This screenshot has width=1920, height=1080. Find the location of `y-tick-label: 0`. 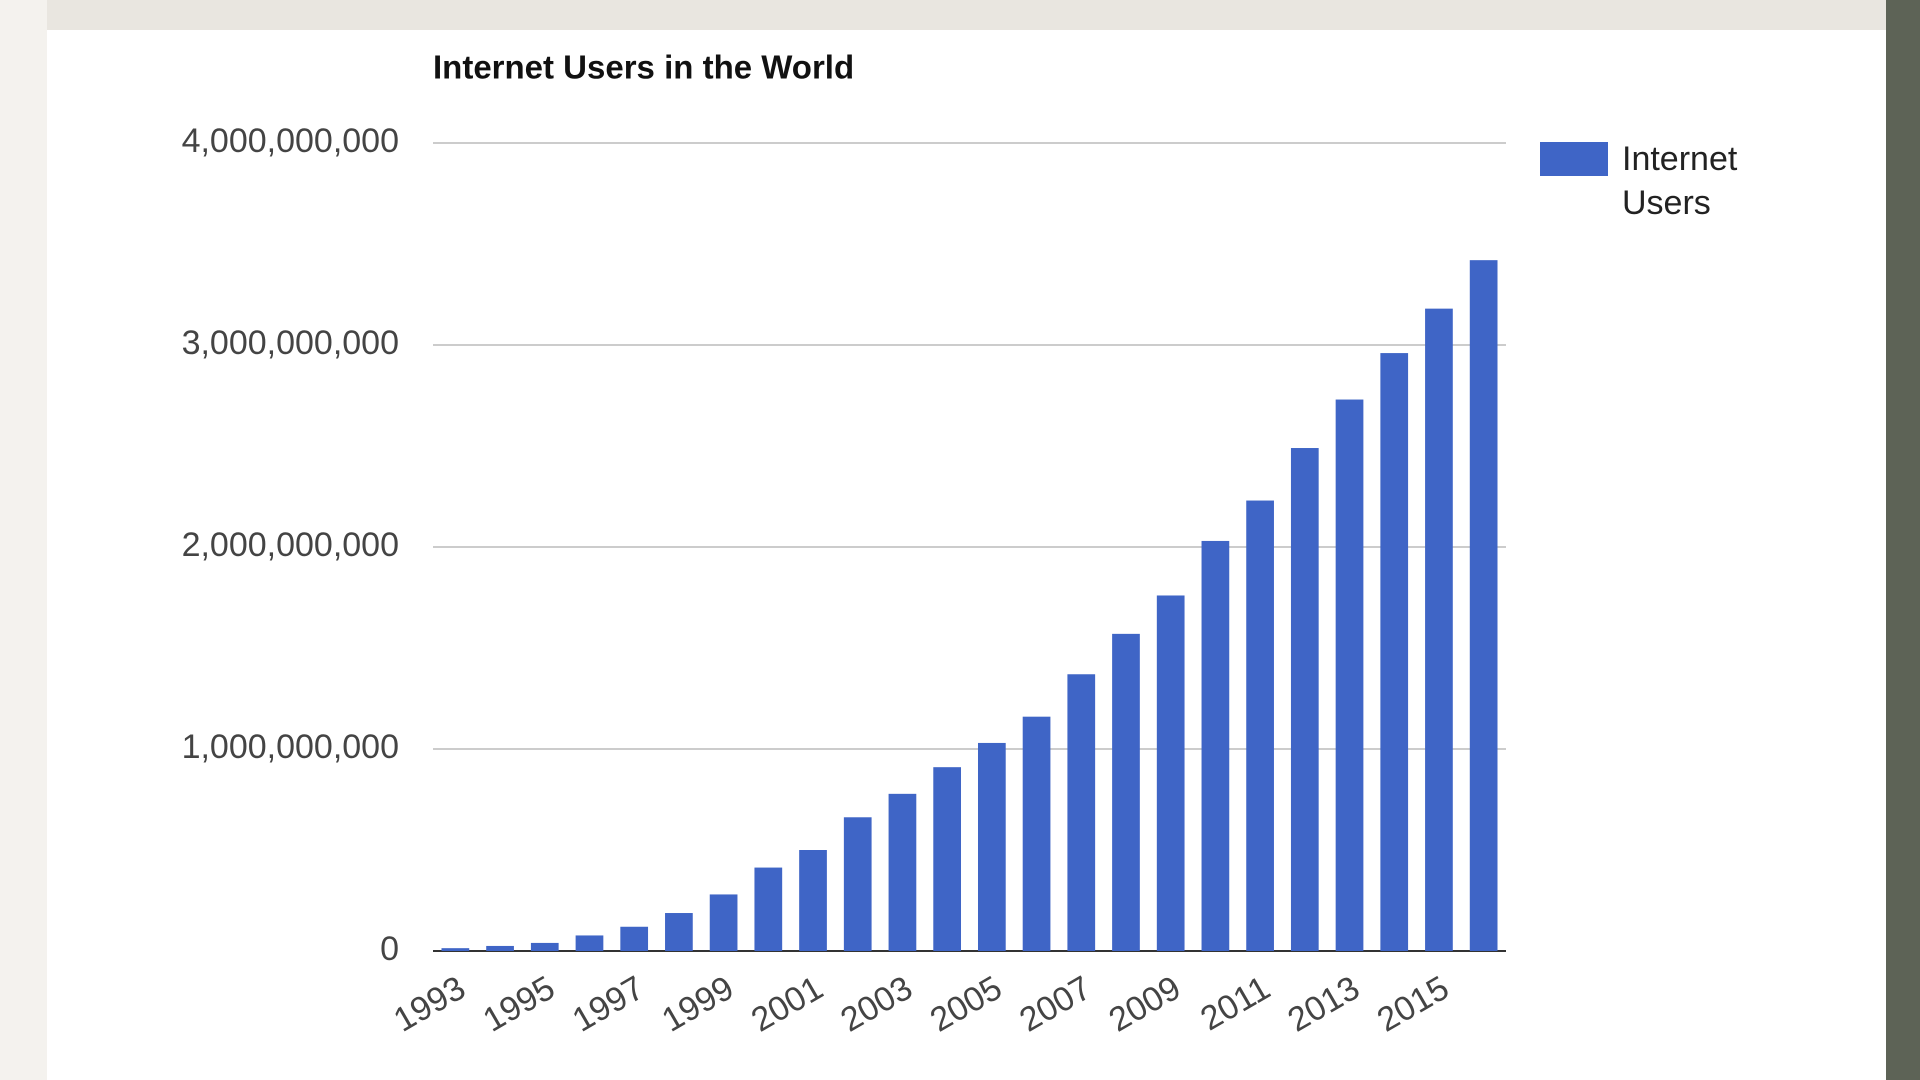

y-tick-label: 0 is located at coordinates (389, 949).